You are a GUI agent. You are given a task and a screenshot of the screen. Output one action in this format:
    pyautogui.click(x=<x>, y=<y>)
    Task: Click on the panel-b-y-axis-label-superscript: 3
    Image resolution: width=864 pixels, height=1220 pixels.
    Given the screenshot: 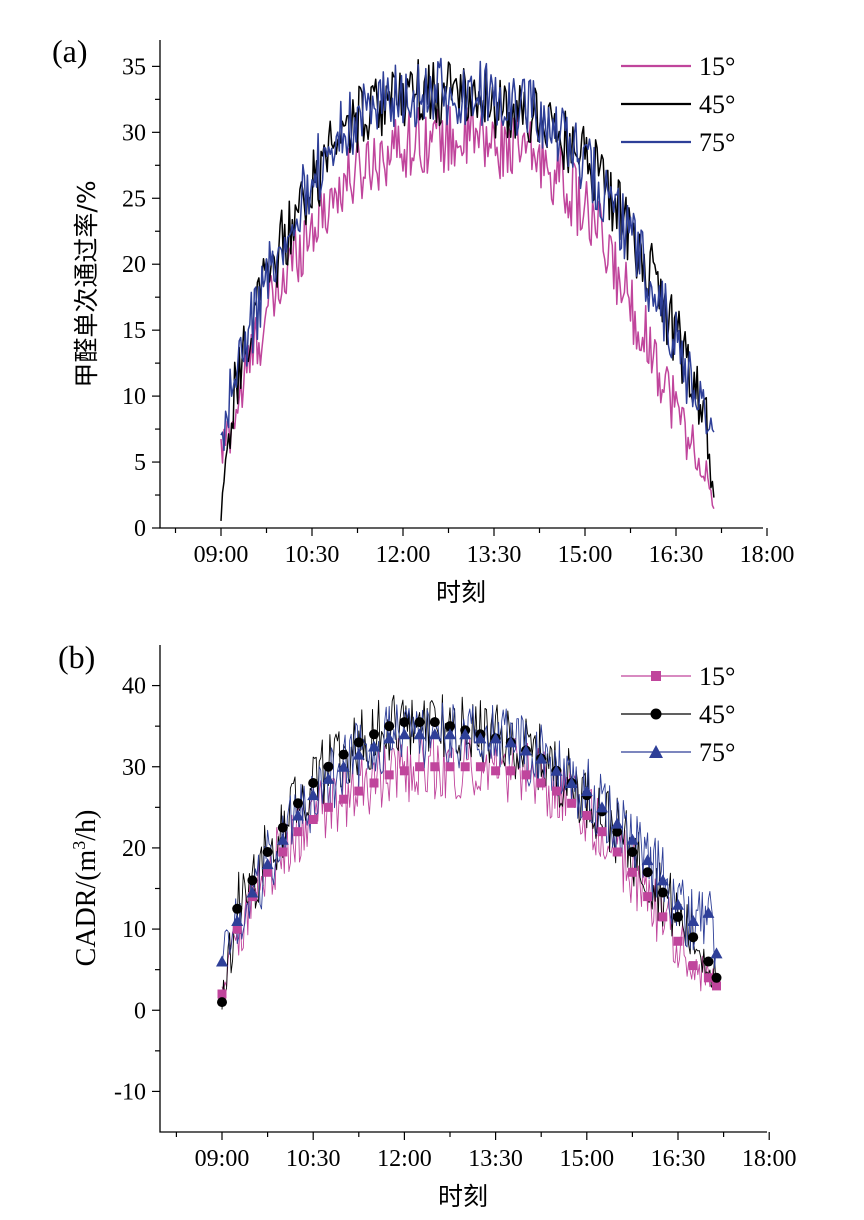 What is the action you would take?
    pyautogui.click(x=79, y=845)
    